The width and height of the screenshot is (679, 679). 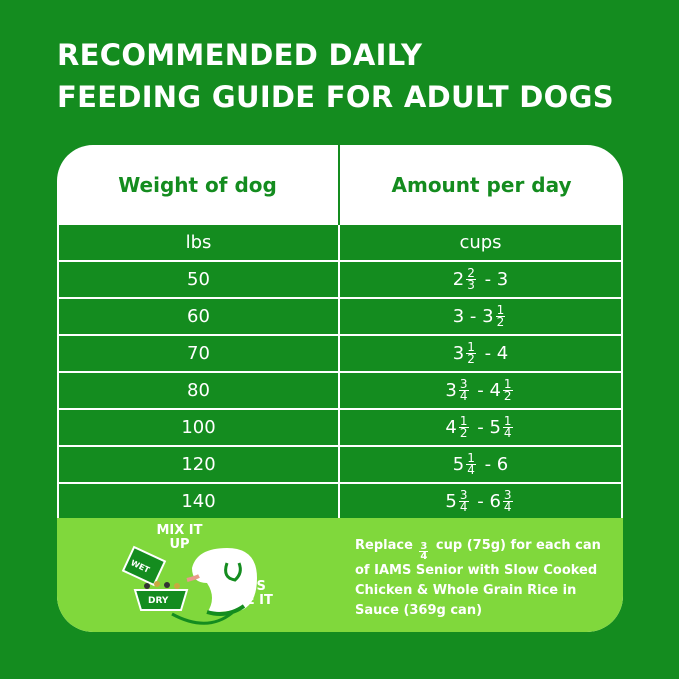 I want to click on table-header: Weight of dog Amount per day, so click(x=340, y=185).